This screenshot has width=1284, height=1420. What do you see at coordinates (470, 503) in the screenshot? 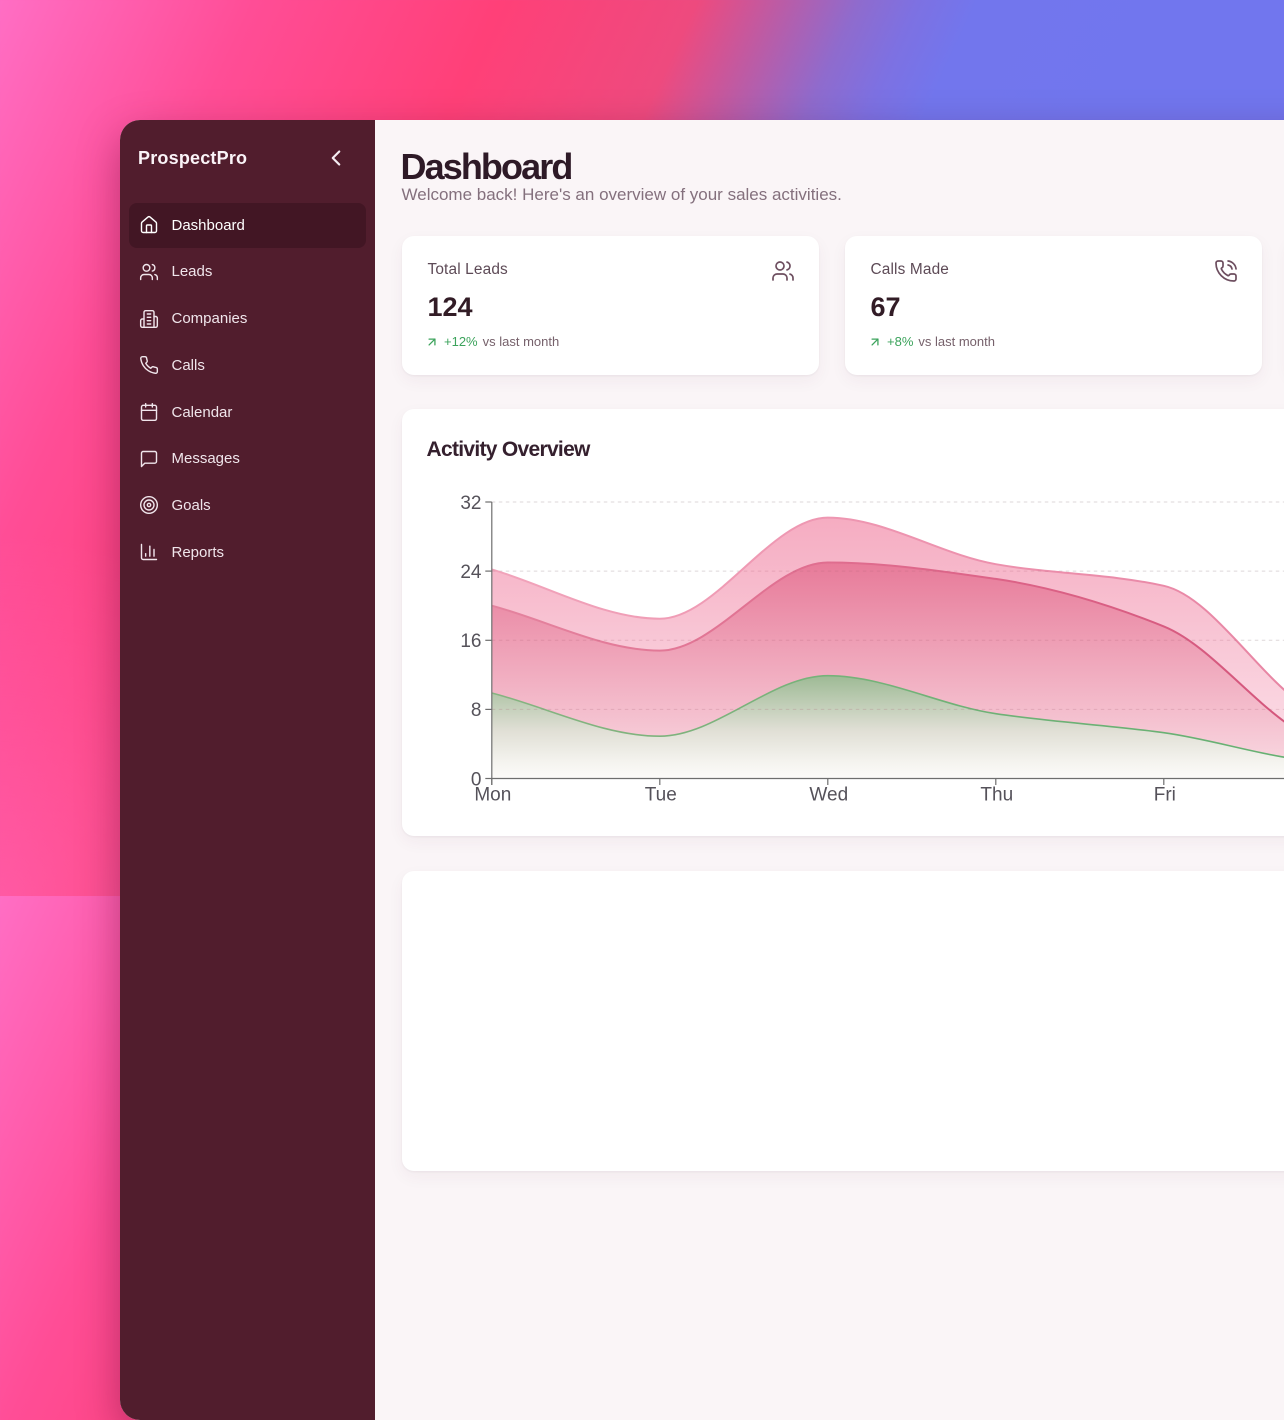
I see `svg-text: 32` at bounding box center [470, 503].